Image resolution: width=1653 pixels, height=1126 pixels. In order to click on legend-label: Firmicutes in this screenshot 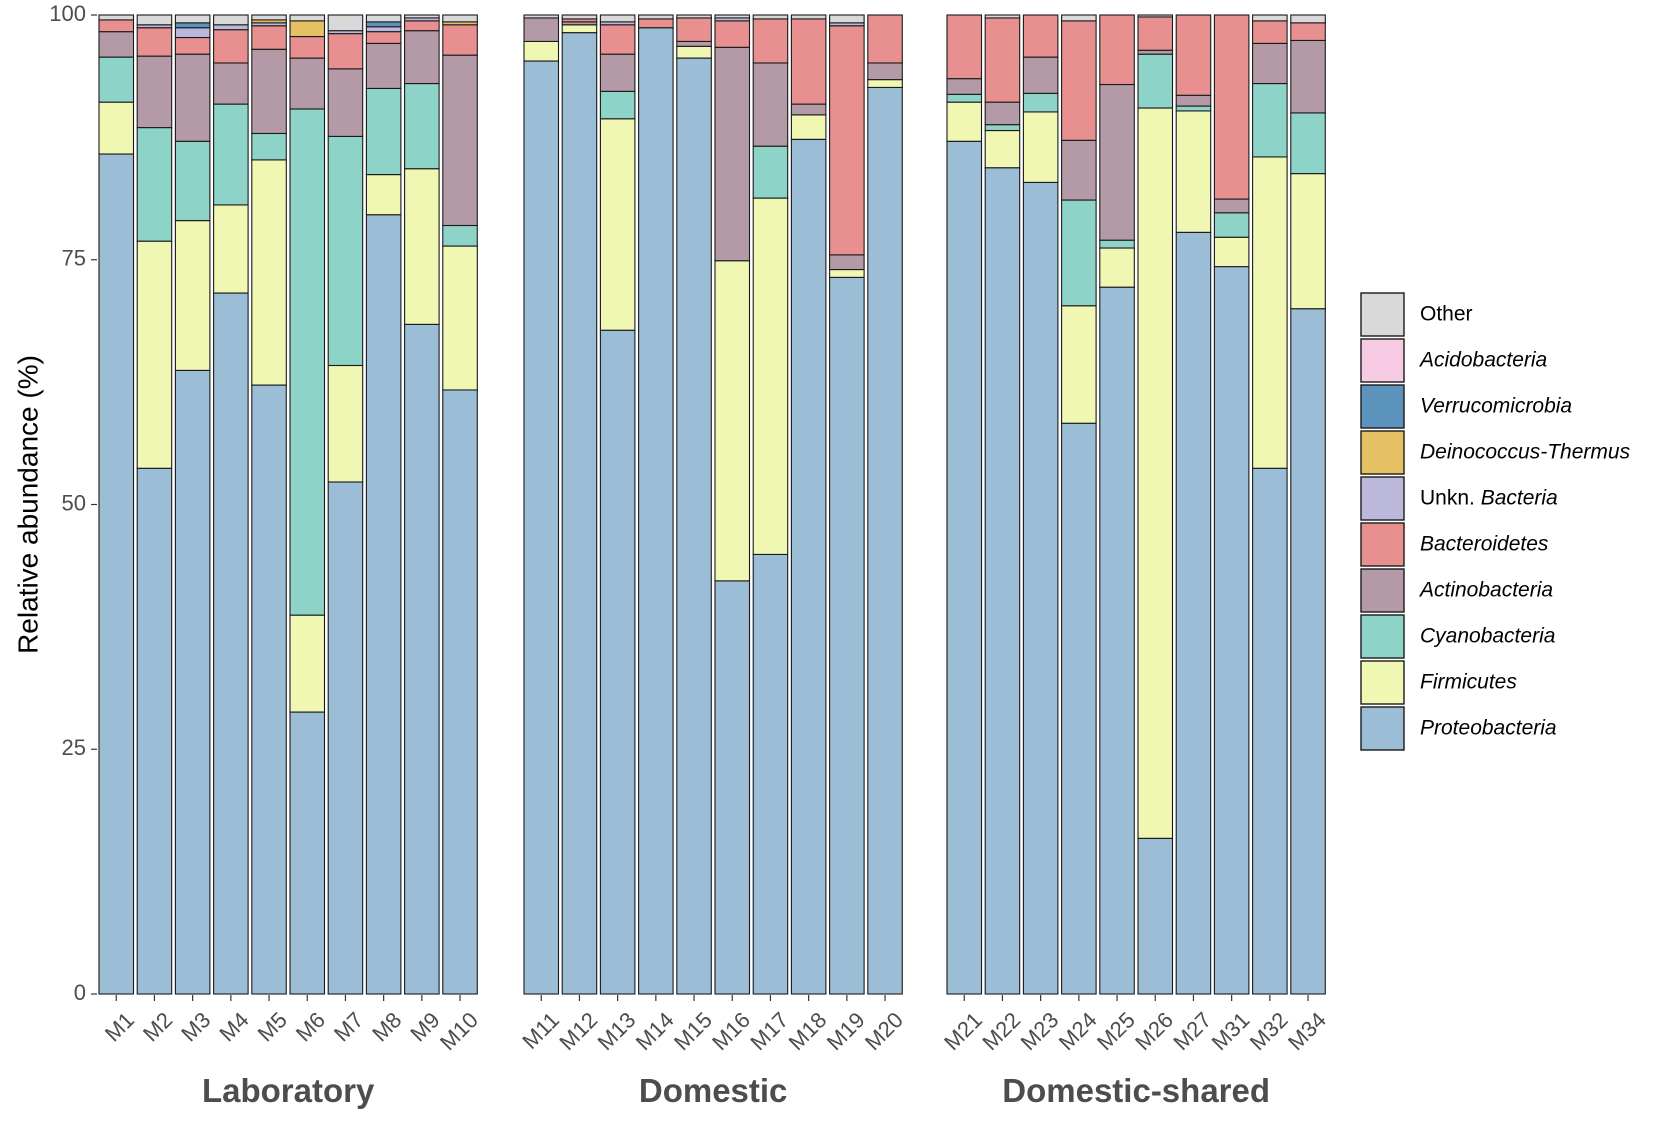, I will do `click(1468, 681)`.